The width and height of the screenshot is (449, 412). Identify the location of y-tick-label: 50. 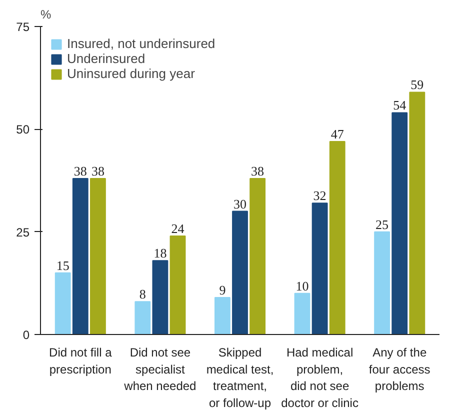
(23, 129).